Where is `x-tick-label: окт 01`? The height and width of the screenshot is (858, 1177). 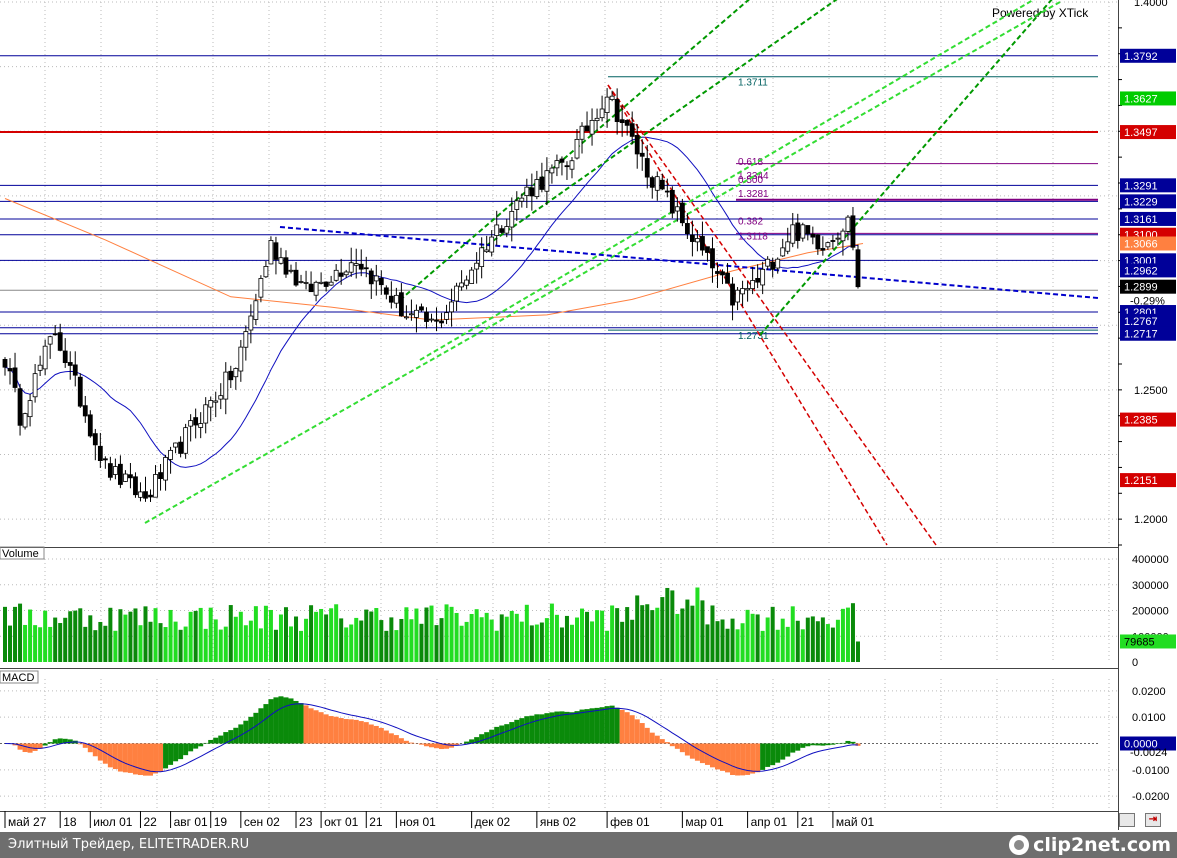 x-tick-label: окт 01 is located at coordinates (341, 822).